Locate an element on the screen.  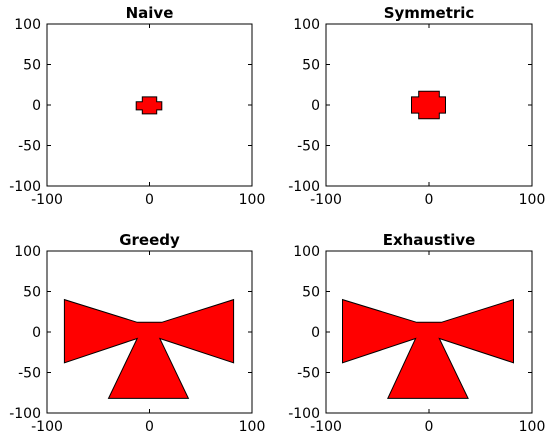
panel-title: Greedy is located at coordinates (149, 240).